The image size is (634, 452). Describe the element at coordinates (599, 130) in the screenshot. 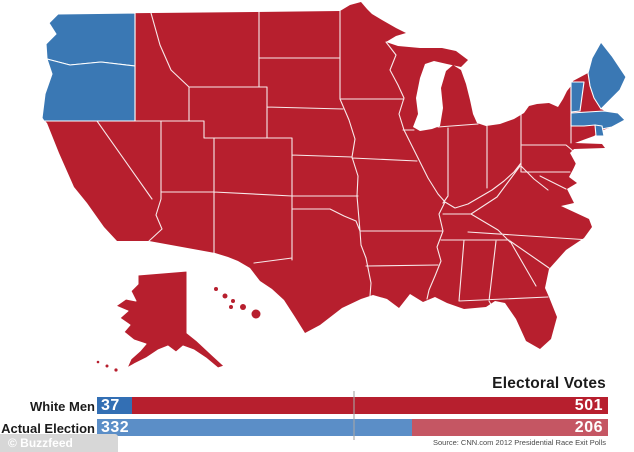

I see `state-rhode-island` at that location.